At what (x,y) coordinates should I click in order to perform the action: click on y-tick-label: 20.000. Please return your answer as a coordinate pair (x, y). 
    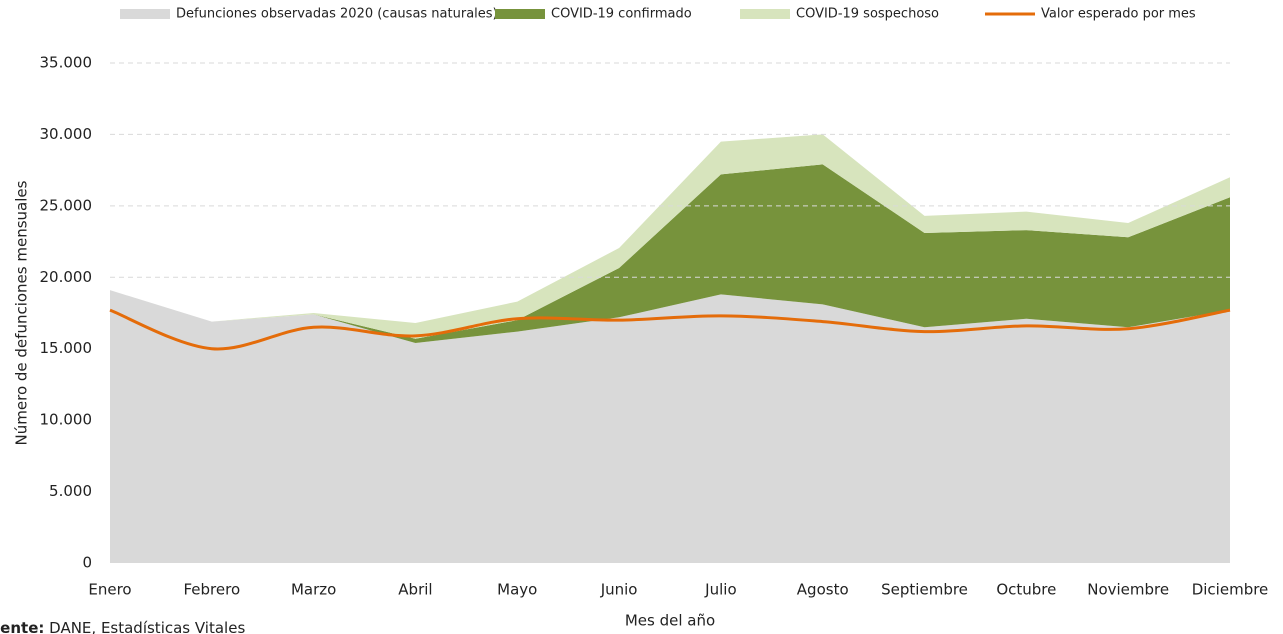
    Looking at the image, I should click on (66, 277).